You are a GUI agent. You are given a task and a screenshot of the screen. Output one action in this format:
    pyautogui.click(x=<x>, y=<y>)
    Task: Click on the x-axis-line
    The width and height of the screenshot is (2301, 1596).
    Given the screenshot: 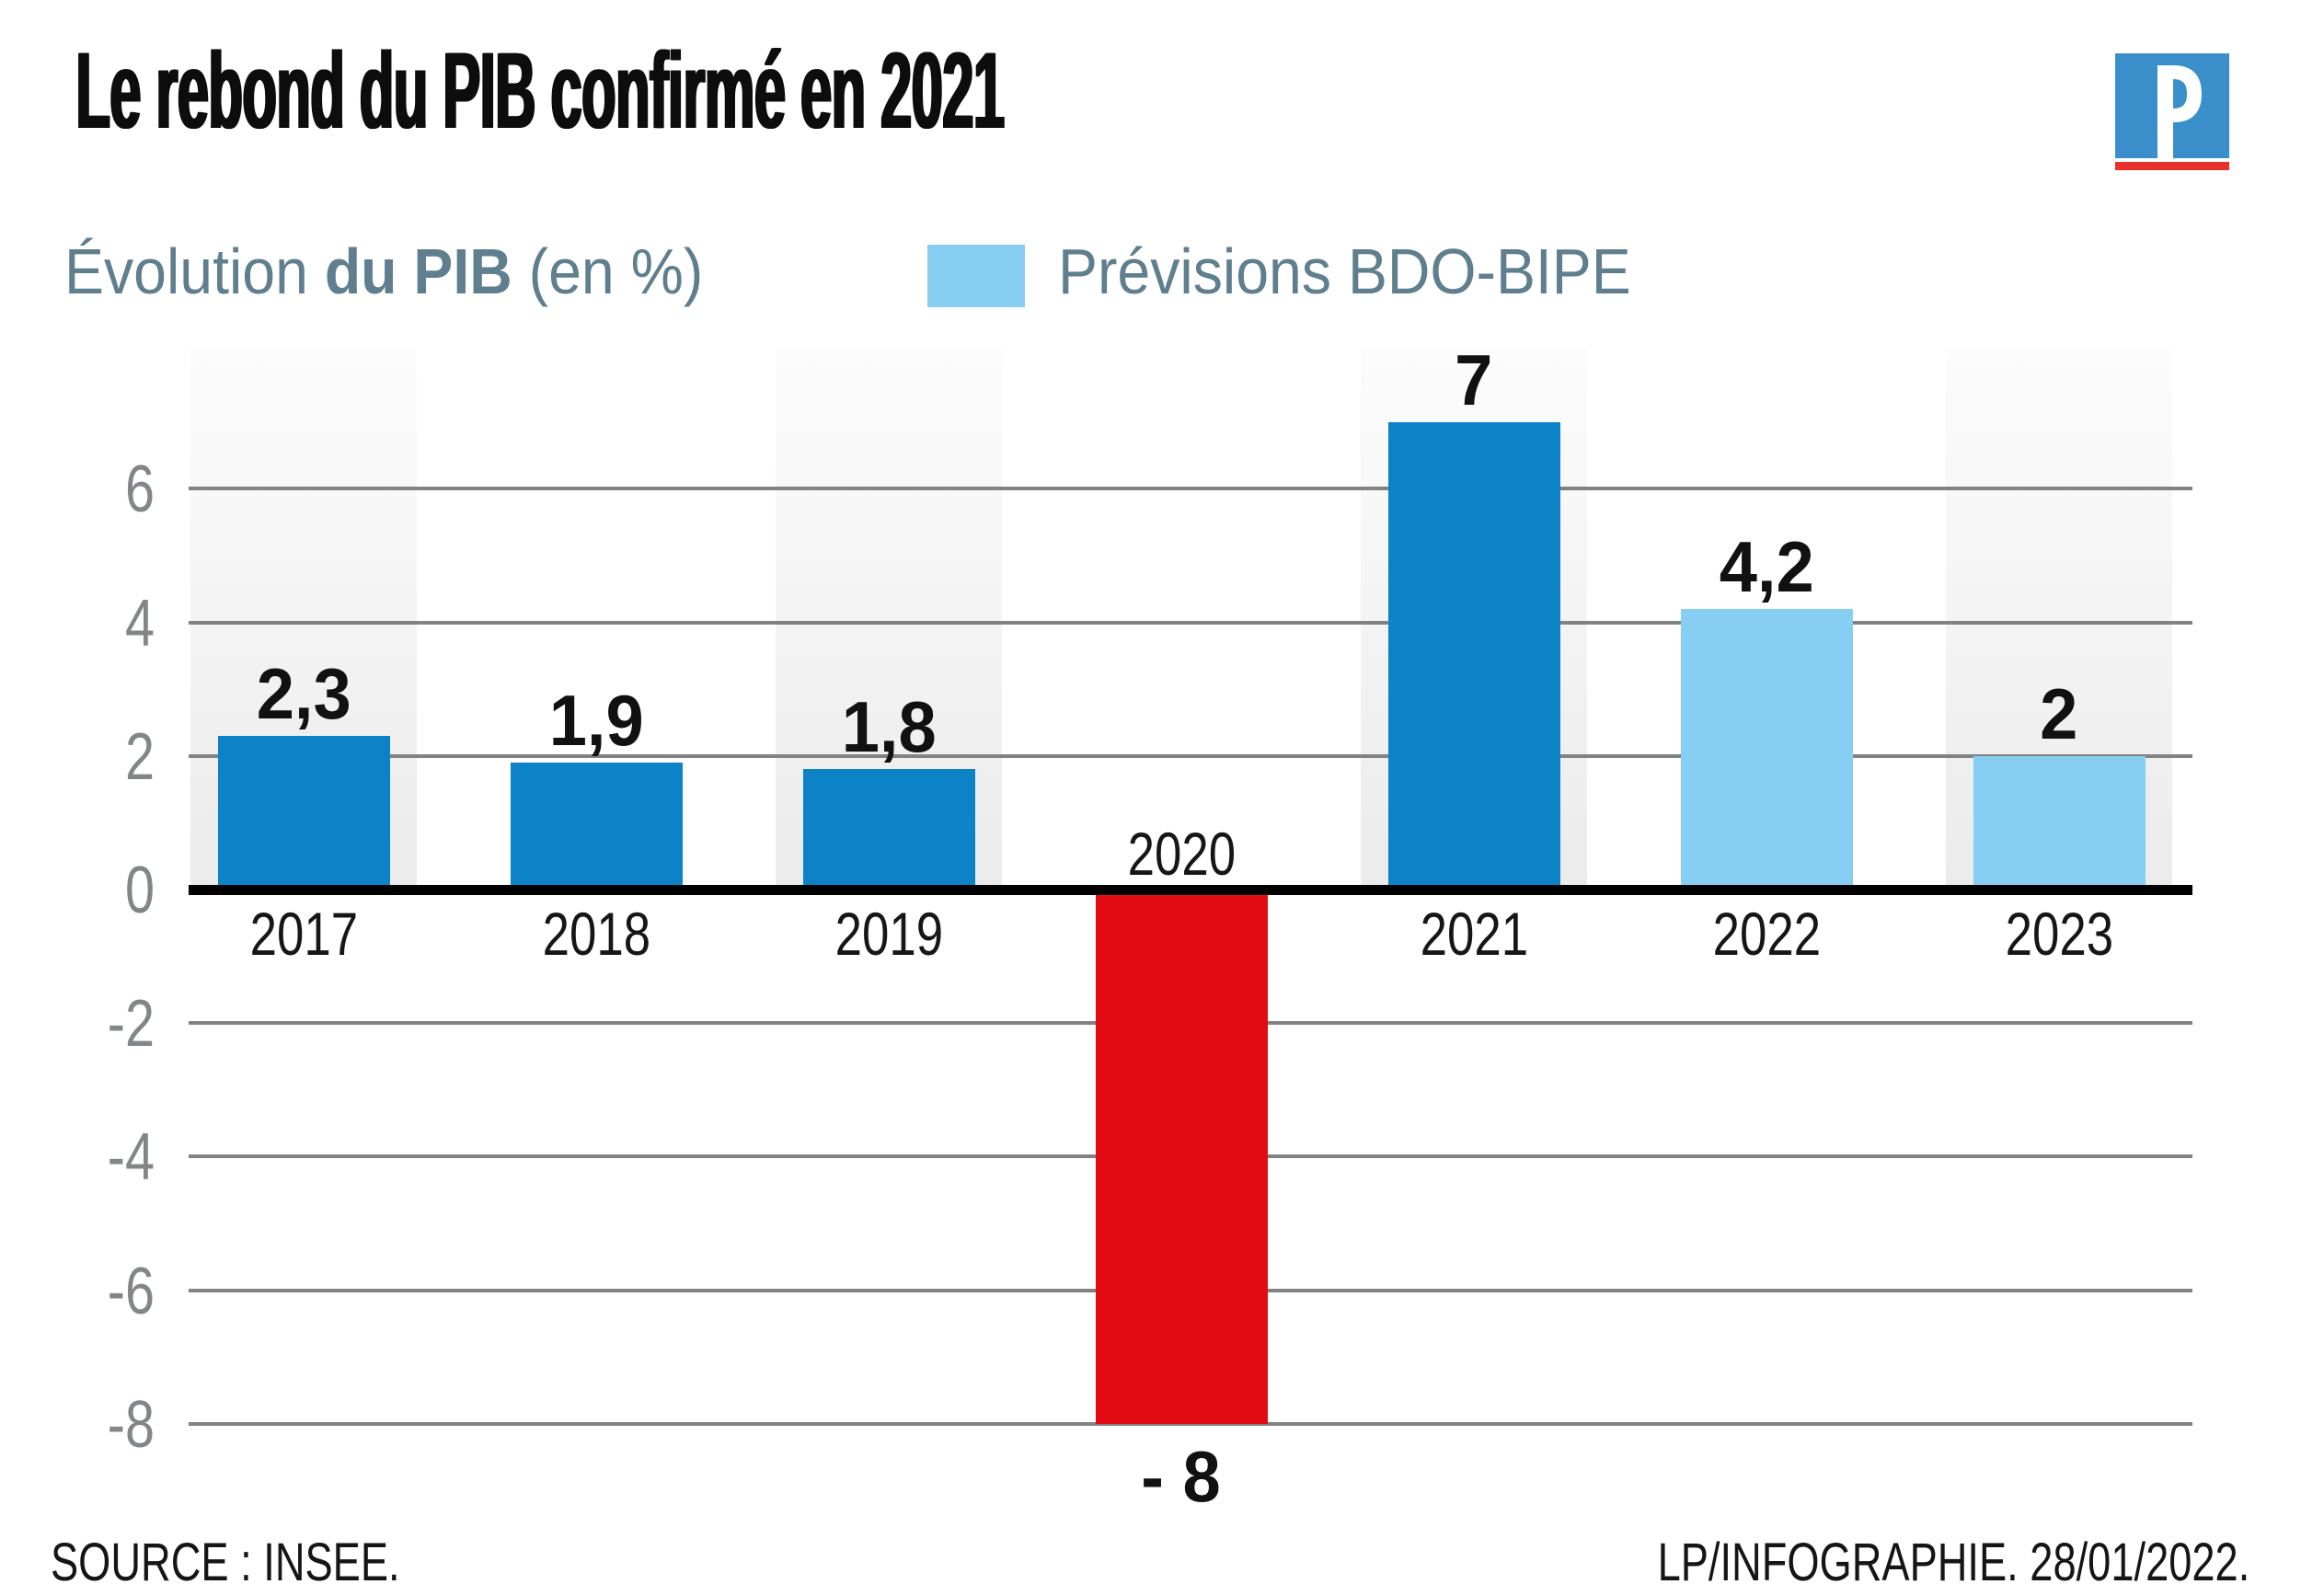 What is the action you would take?
    pyautogui.click(x=1190, y=890)
    